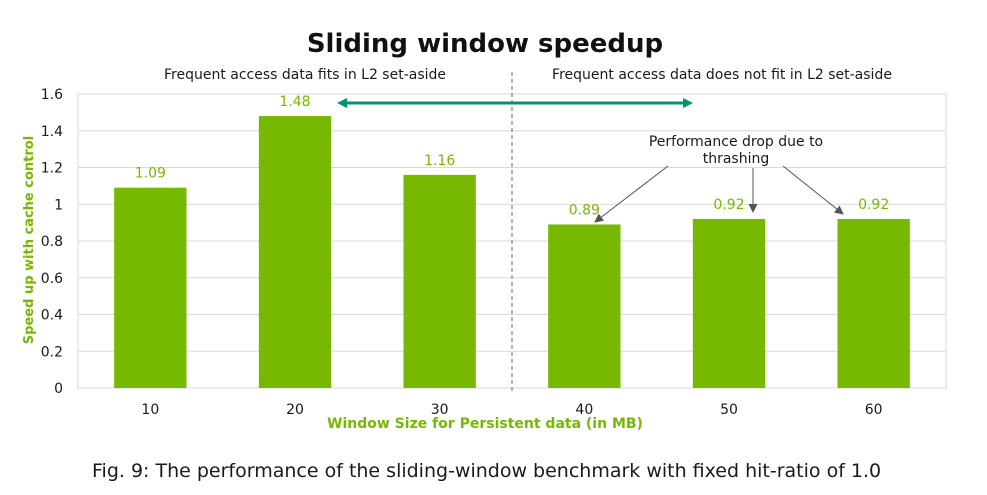 Image resolution: width=987 pixels, height=495 pixels. I want to click on x-tick-label: 40, so click(584, 410).